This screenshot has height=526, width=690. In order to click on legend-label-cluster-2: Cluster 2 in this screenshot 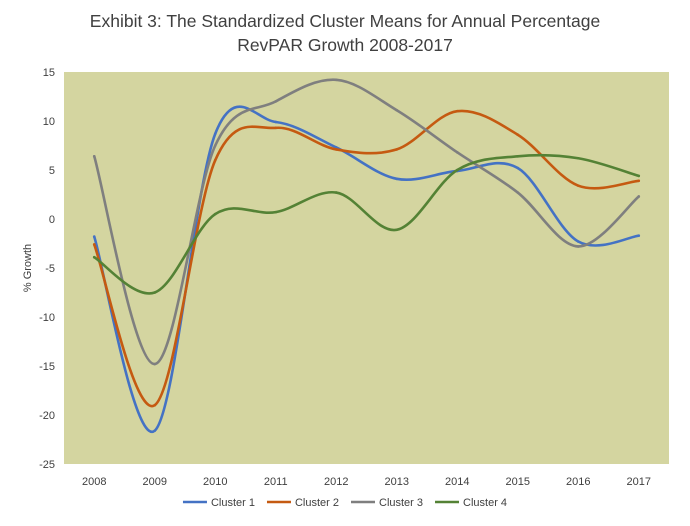, I will do `click(317, 503)`.